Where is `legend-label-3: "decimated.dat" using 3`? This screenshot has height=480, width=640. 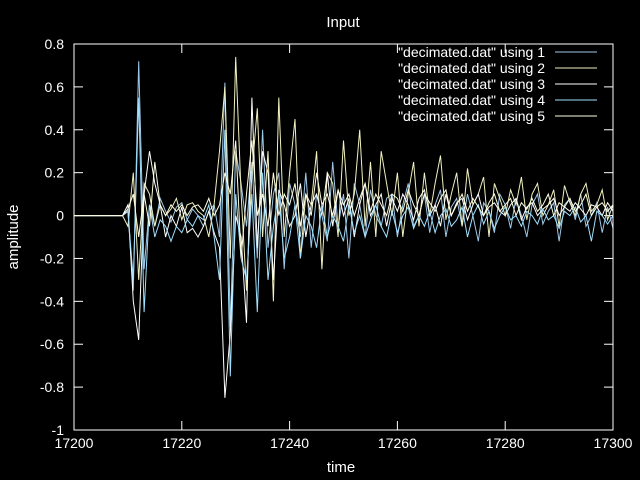
legend-label-3: "decimated.dat" using 3 is located at coordinates (471, 84).